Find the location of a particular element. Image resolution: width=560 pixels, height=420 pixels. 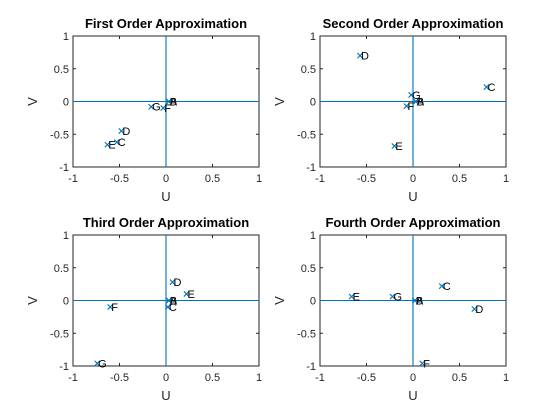

plot-title: First Order Approximation is located at coordinates (166, 23).